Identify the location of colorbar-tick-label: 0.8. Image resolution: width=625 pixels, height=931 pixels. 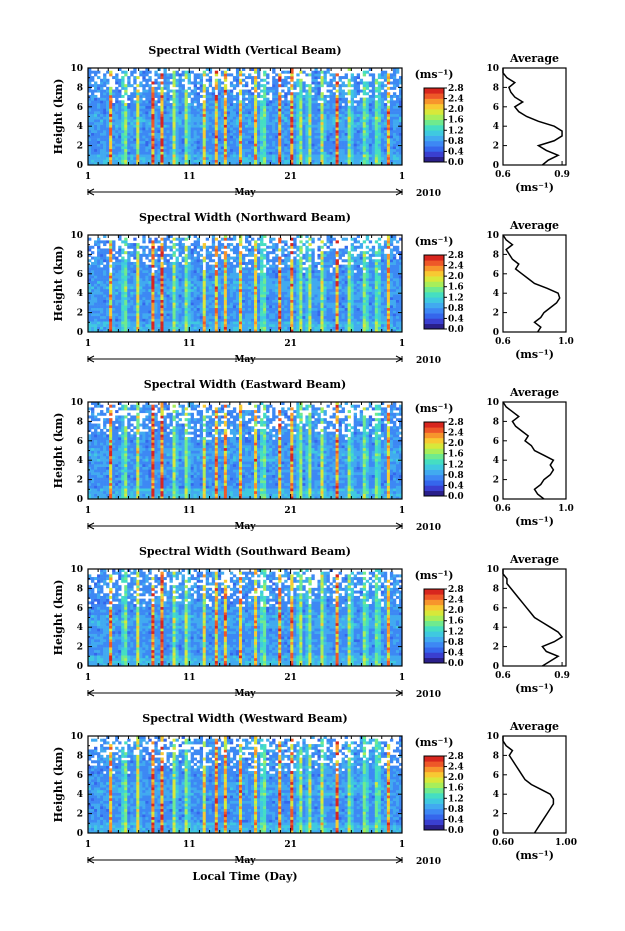
(456, 142).